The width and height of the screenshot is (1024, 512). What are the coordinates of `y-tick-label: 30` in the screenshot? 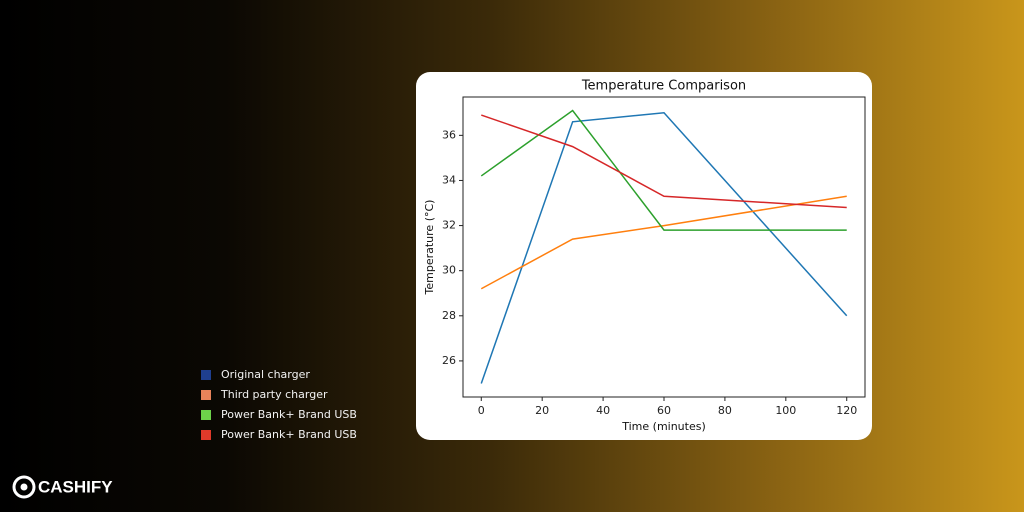 It's located at (449, 270).